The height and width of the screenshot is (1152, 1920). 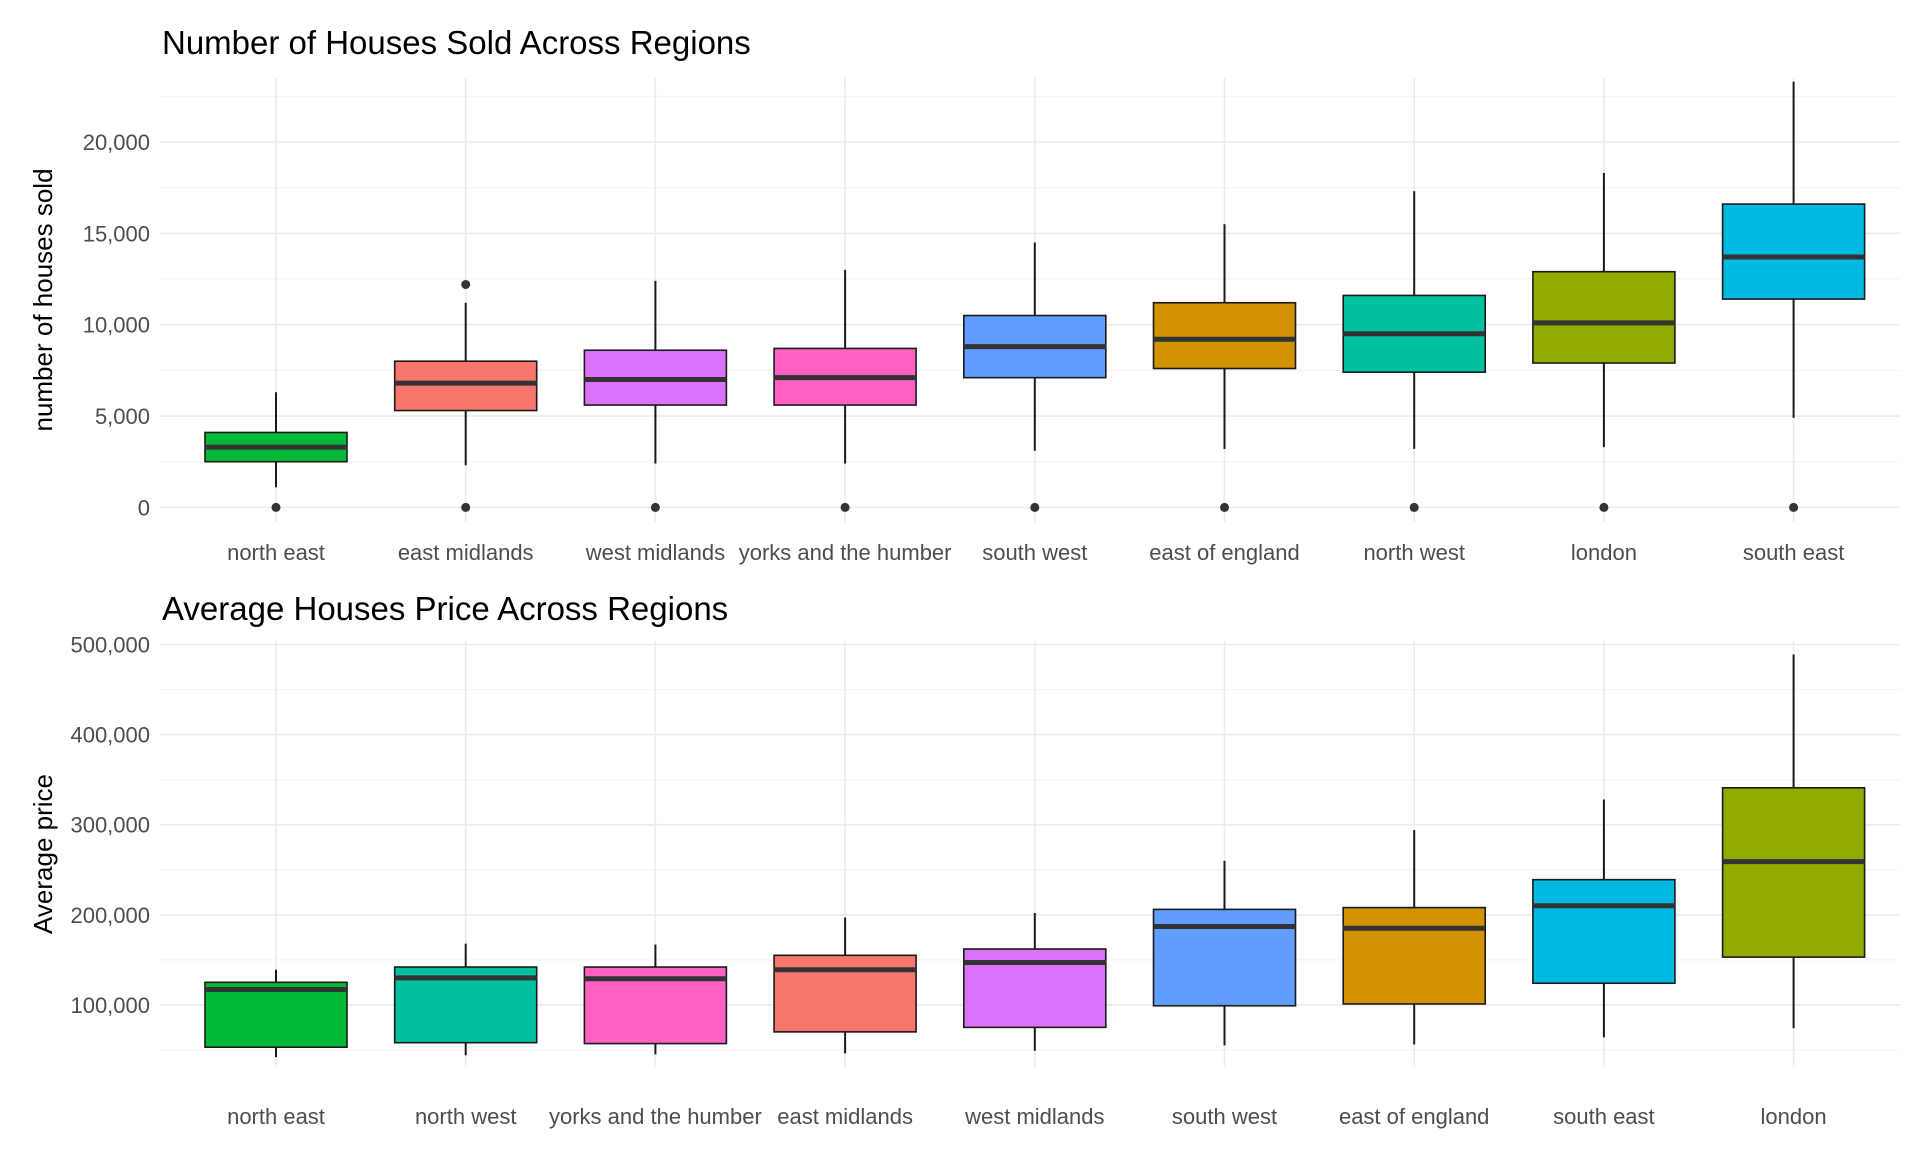 What do you see at coordinates (445, 608) in the screenshot?
I see `chart-title: Average Houses Price Across Regions` at bounding box center [445, 608].